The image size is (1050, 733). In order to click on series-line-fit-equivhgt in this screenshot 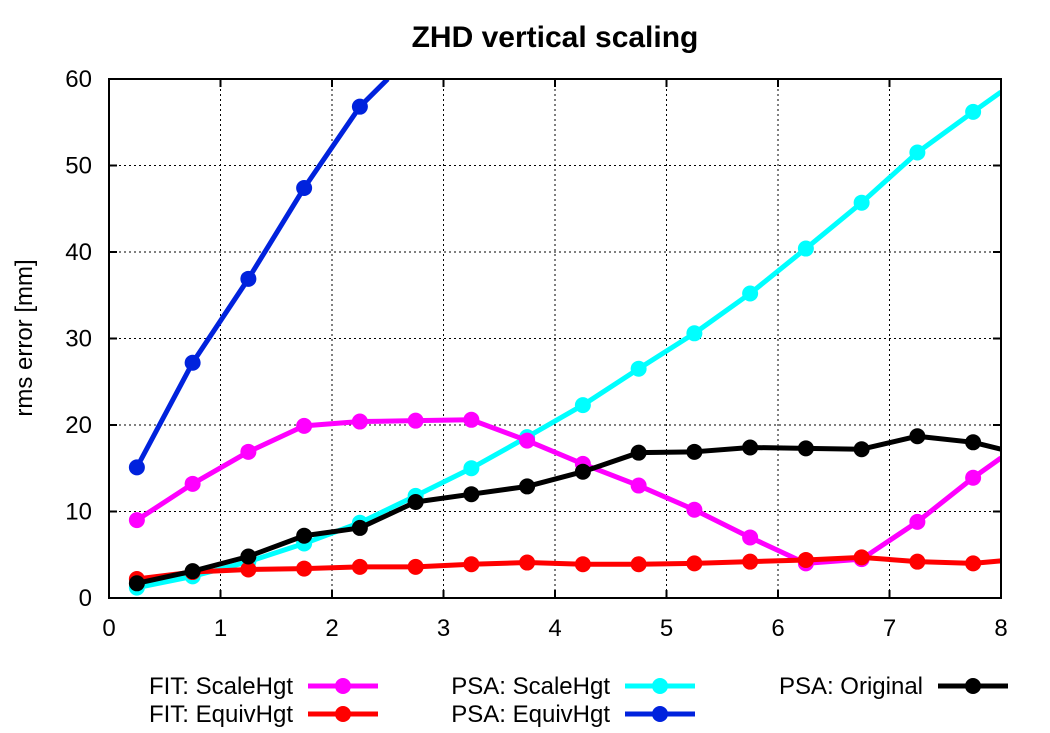, I will do `click(568, 568)`.